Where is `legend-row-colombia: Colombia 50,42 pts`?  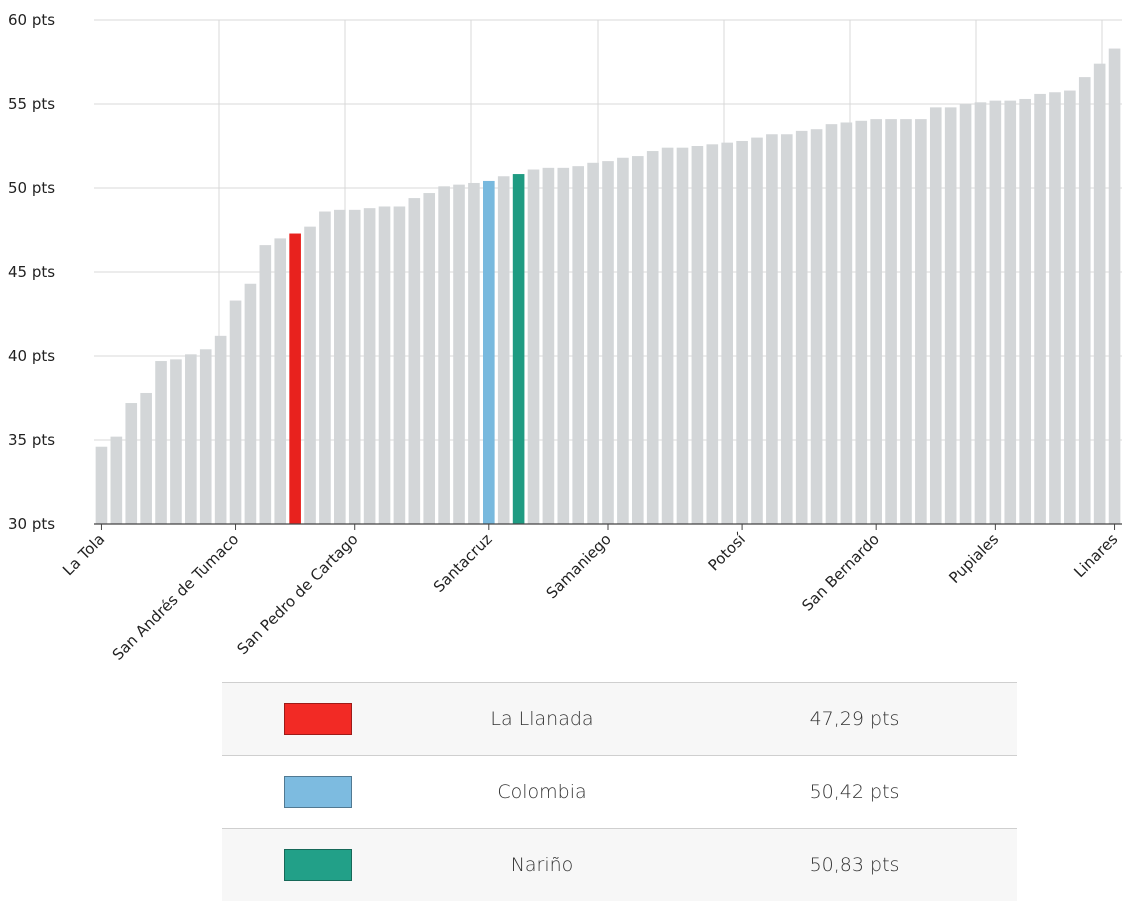 legend-row-colombia: Colombia 50,42 pts is located at coordinates (619, 791).